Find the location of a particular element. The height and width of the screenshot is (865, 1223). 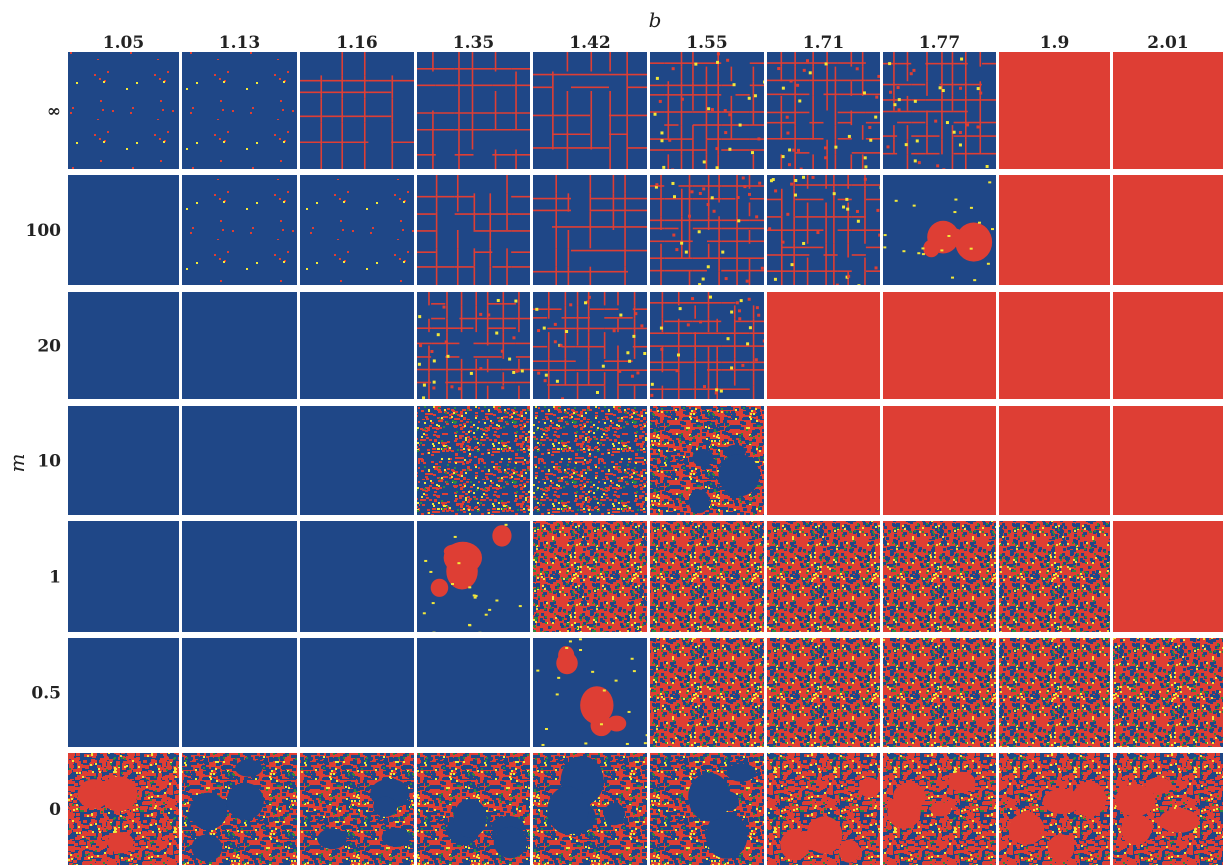

y-tick-label: 1 is located at coordinates (55, 578).